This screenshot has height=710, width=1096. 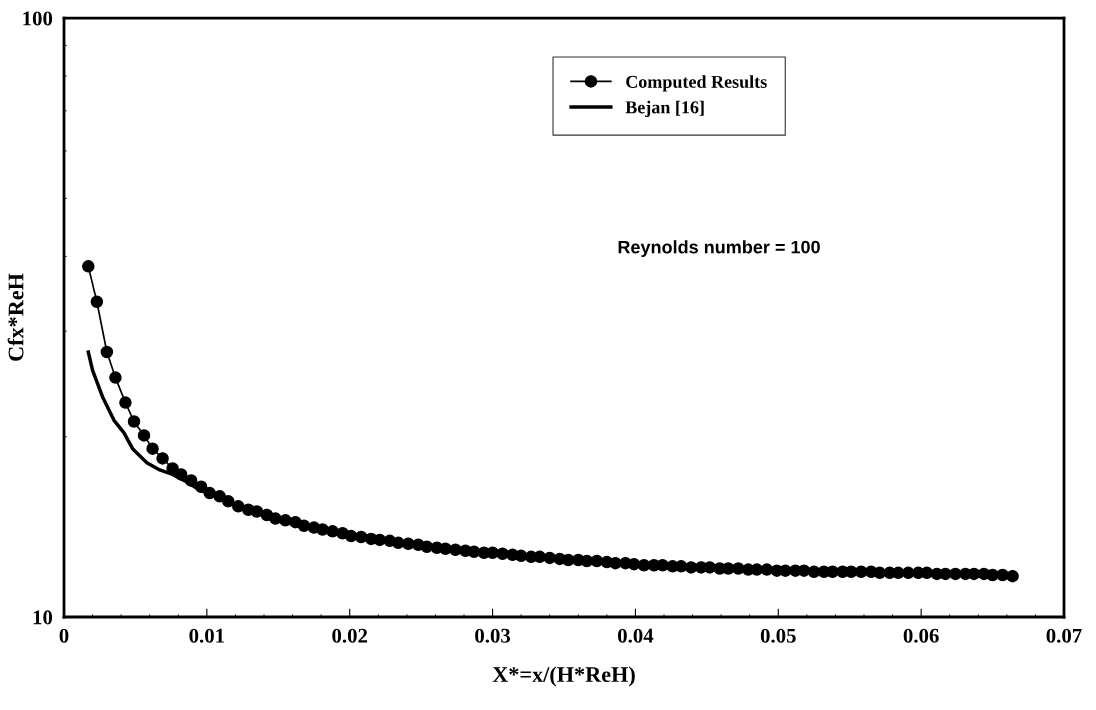 I want to click on x-tick-label: 0.04, so click(x=635, y=635).